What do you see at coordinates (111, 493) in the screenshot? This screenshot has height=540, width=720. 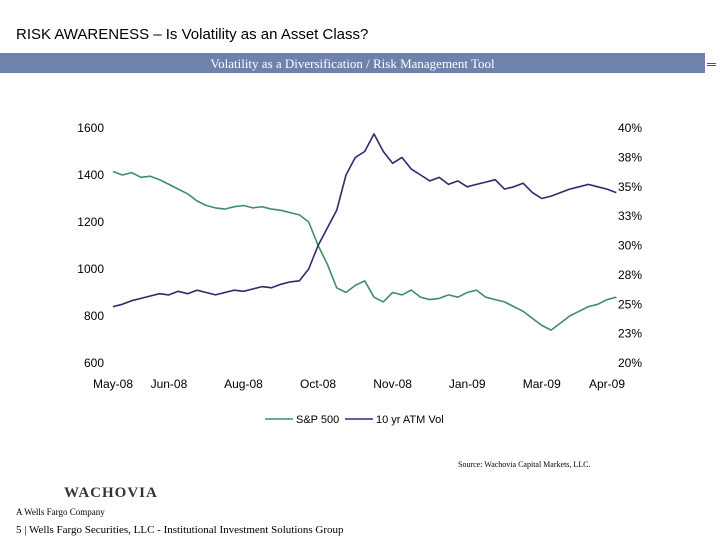 I see `wachovia-logo: WACHOVIA` at bounding box center [111, 493].